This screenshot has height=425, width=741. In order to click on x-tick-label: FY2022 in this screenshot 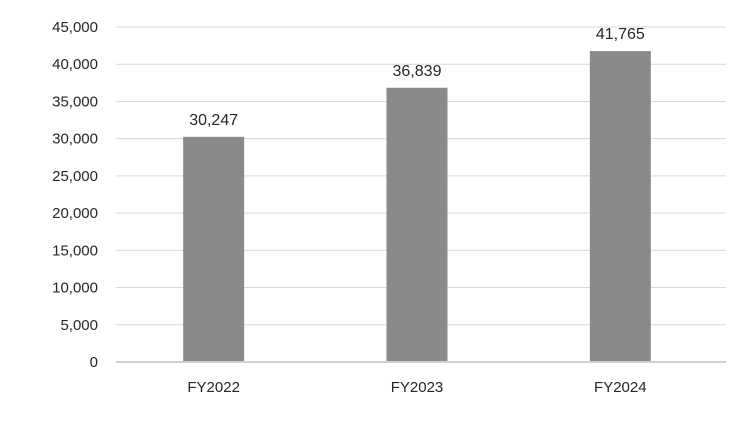, I will do `click(213, 387)`.